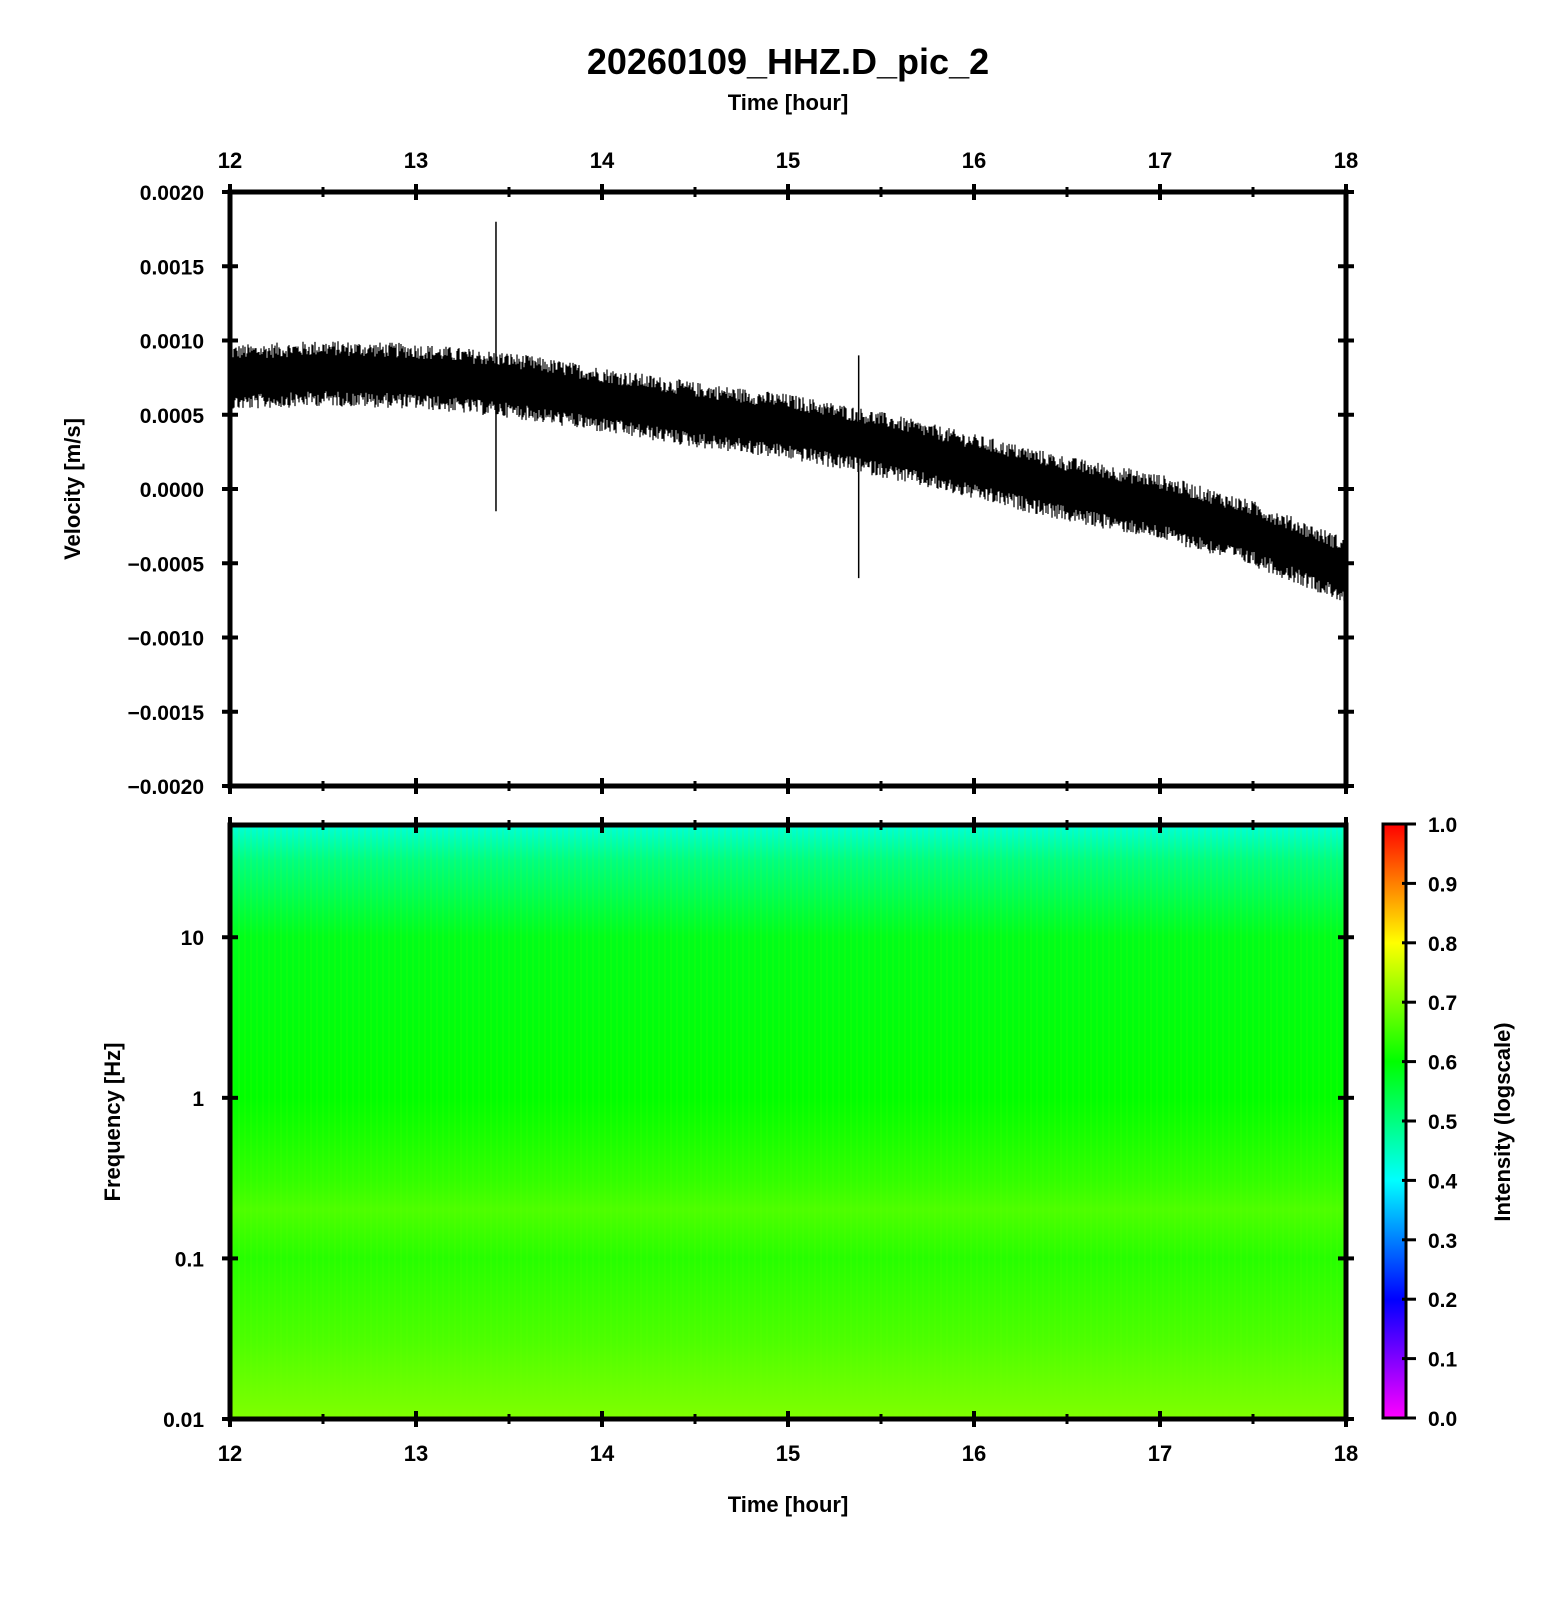 The image size is (1556, 1600). I want to click on freq-tick-label: 1, so click(198, 1099).